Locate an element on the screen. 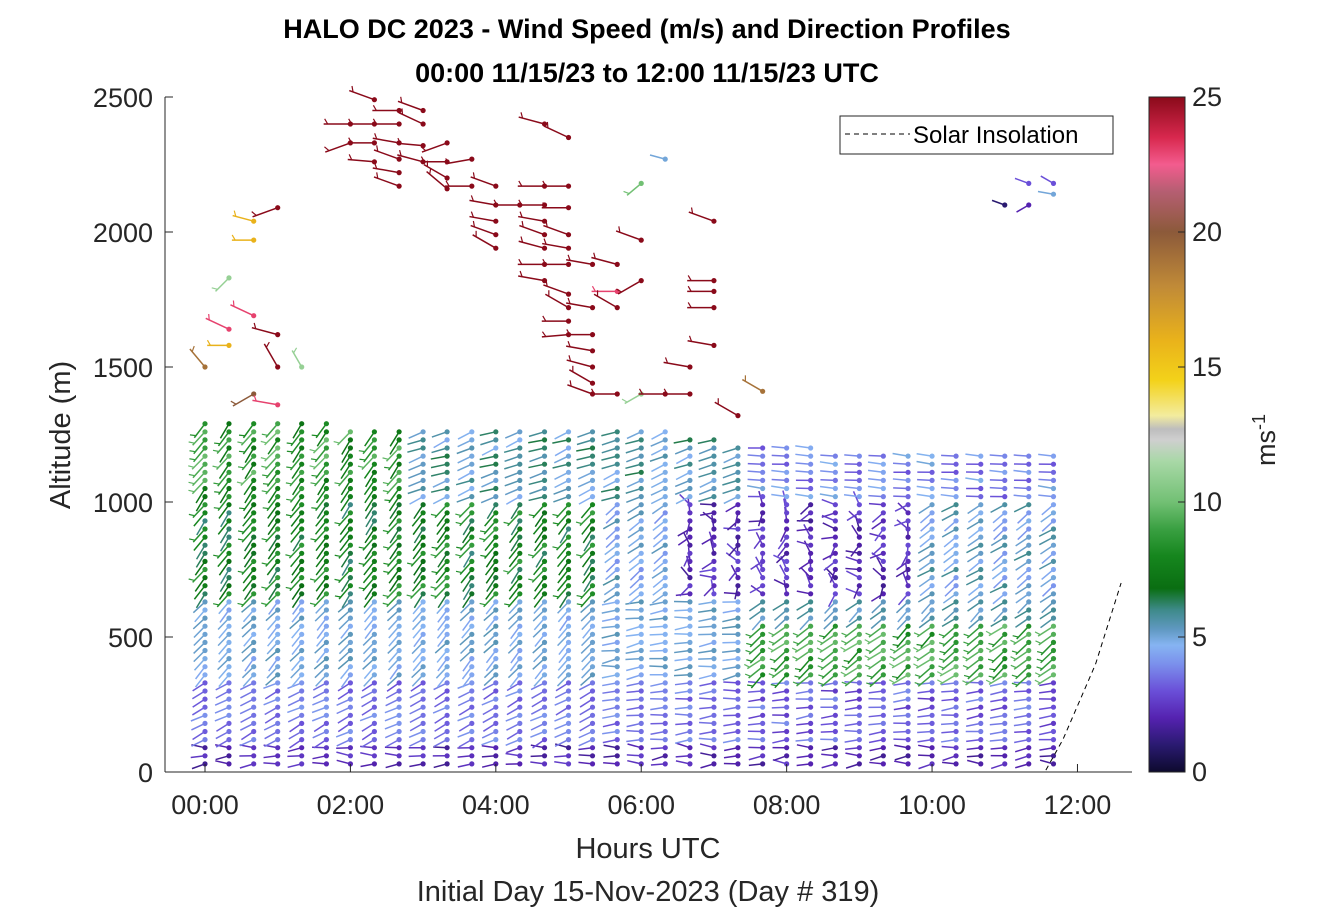 Image resolution: width=1343 pixels, height=916 pixels. colorbar-tick-label: 5 is located at coordinates (1199, 637).